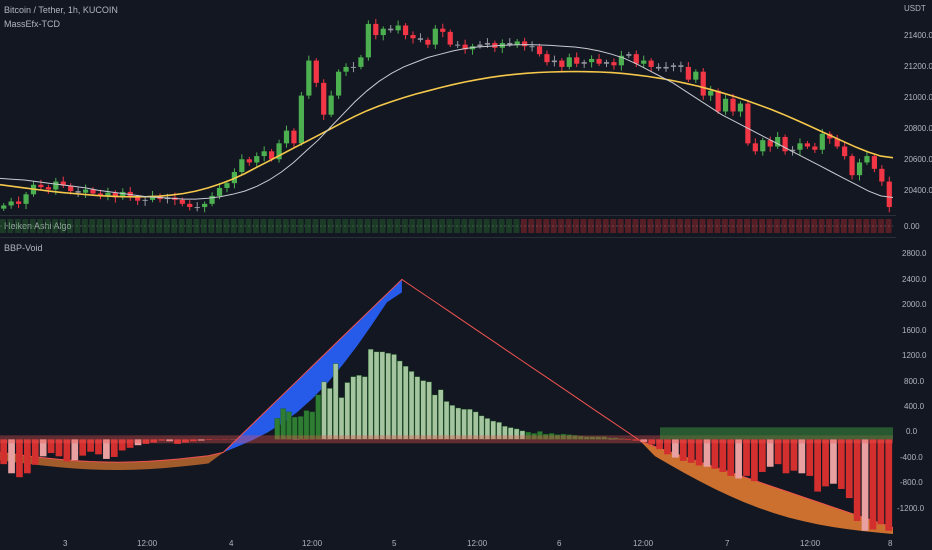 This screenshot has height=550, width=932. I want to click on price-tick: 21000.0, so click(918, 97).